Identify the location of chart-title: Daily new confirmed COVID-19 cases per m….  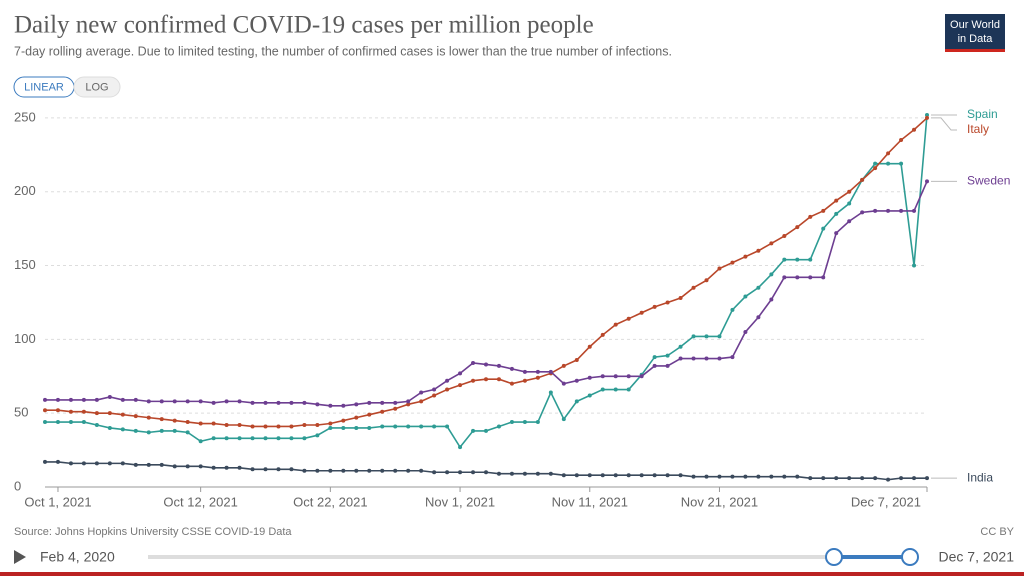
(304, 25).